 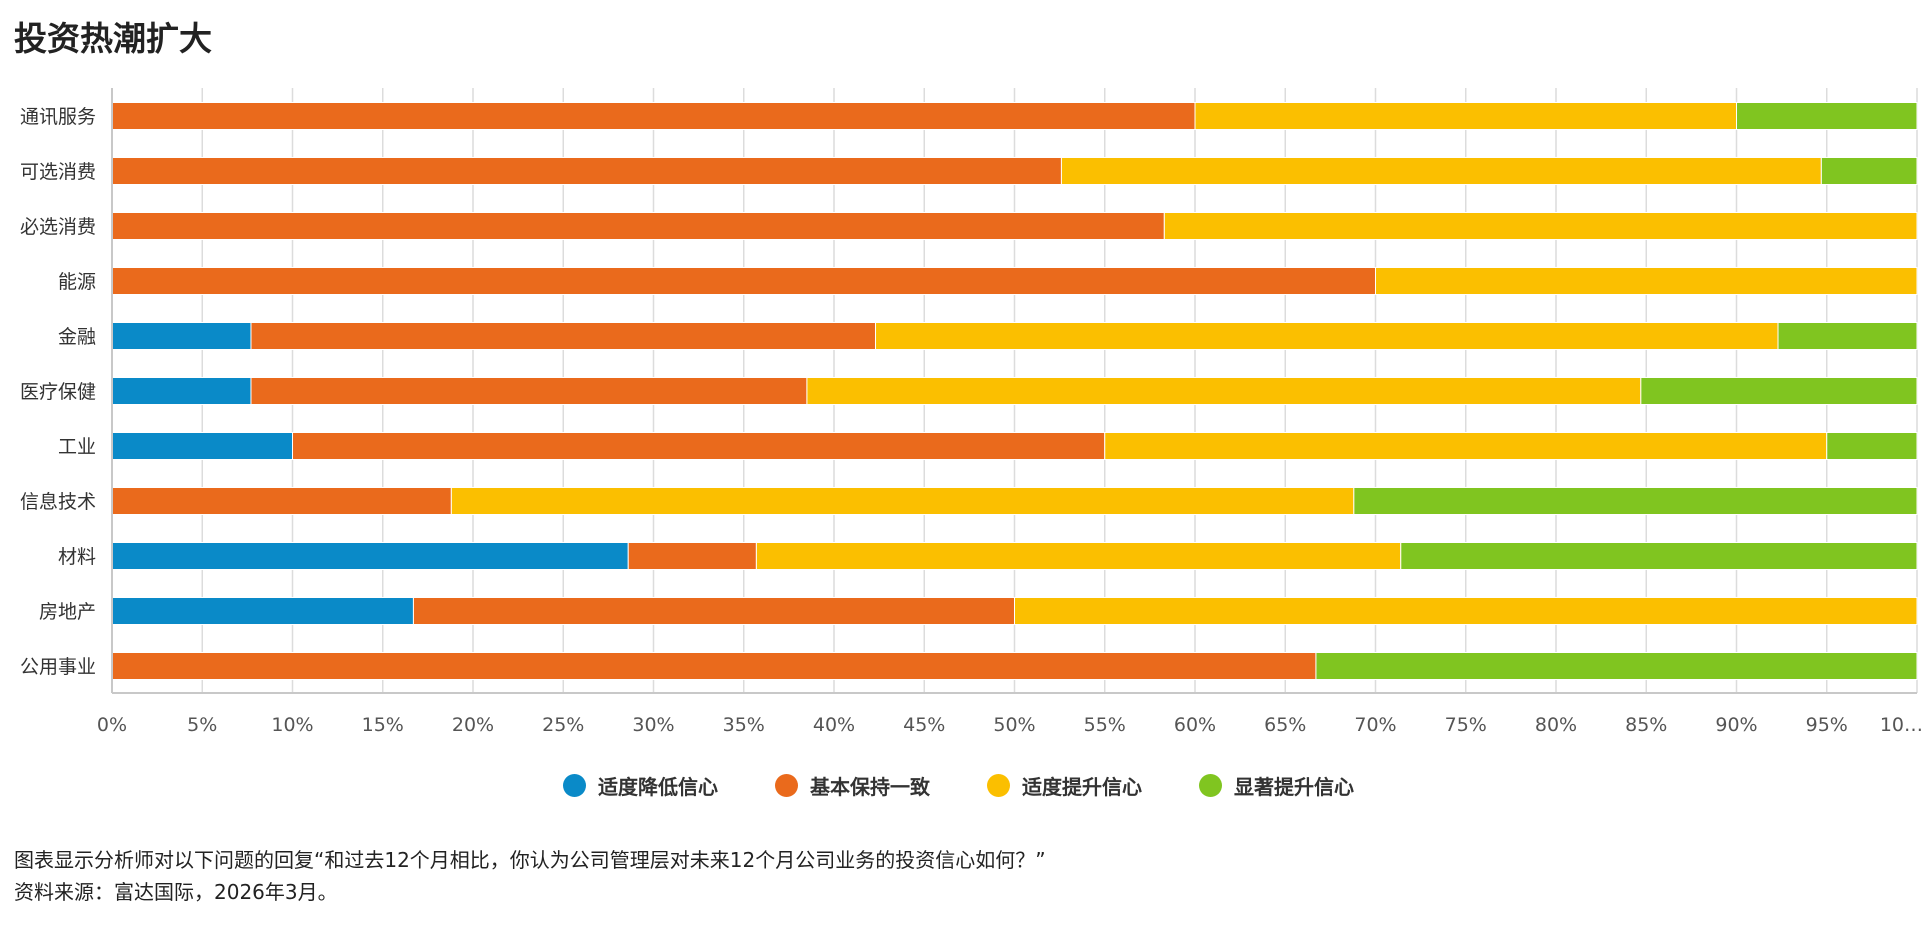 What do you see at coordinates (202, 725) in the screenshot?
I see `x-tick-label: 5%` at bounding box center [202, 725].